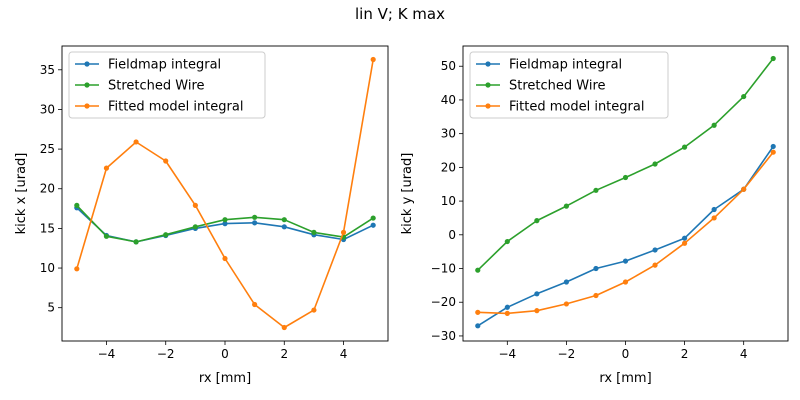  I want to click on legend-label: Fieldmap integral, so click(565, 65).